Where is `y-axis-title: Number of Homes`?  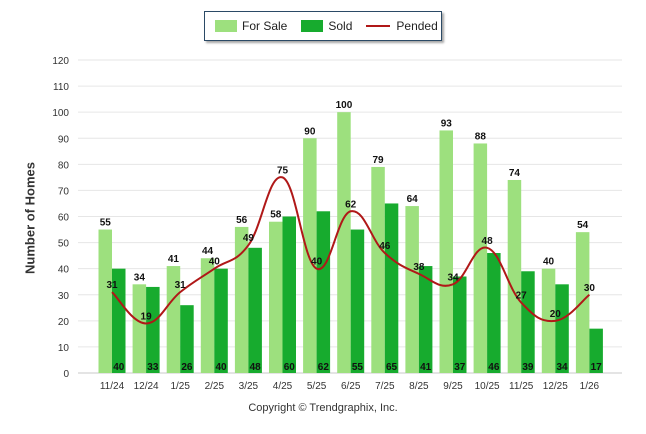 y-axis-title: Number of Homes is located at coordinates (30, 218).